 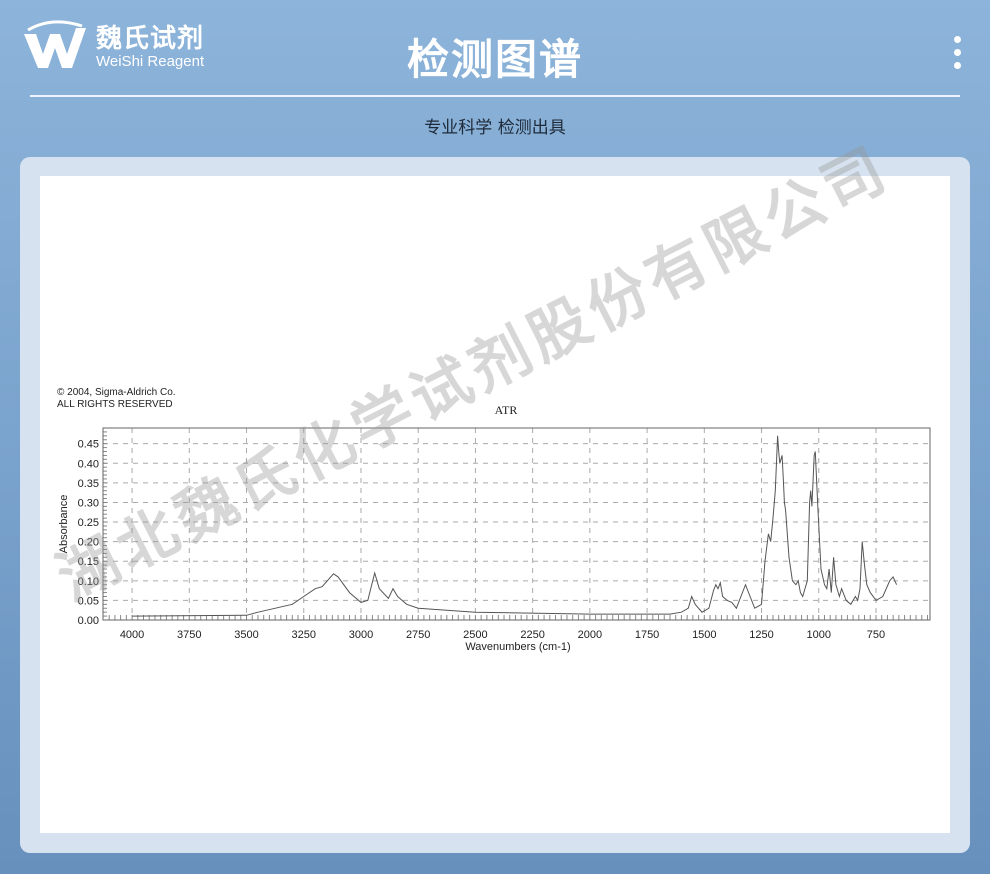 I want to click on x-tick-label: 3750, so click(x=189, y=635).